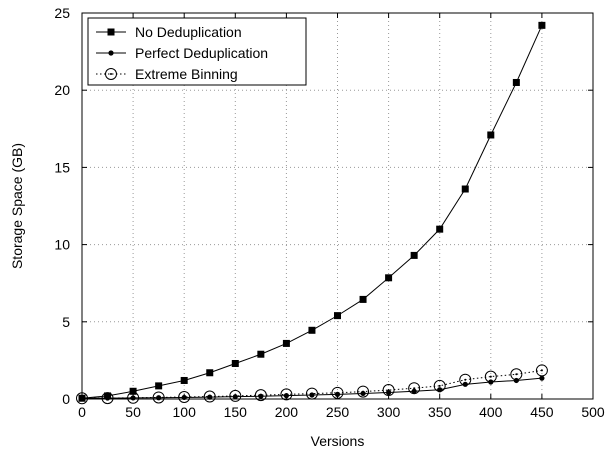 Image resolution: width=610 pixels, height=460 pixels. What do you see at coordinates (62, 90) in the screenshot?
I see `y-tick-label: 20` at bounding box center [62, 90].